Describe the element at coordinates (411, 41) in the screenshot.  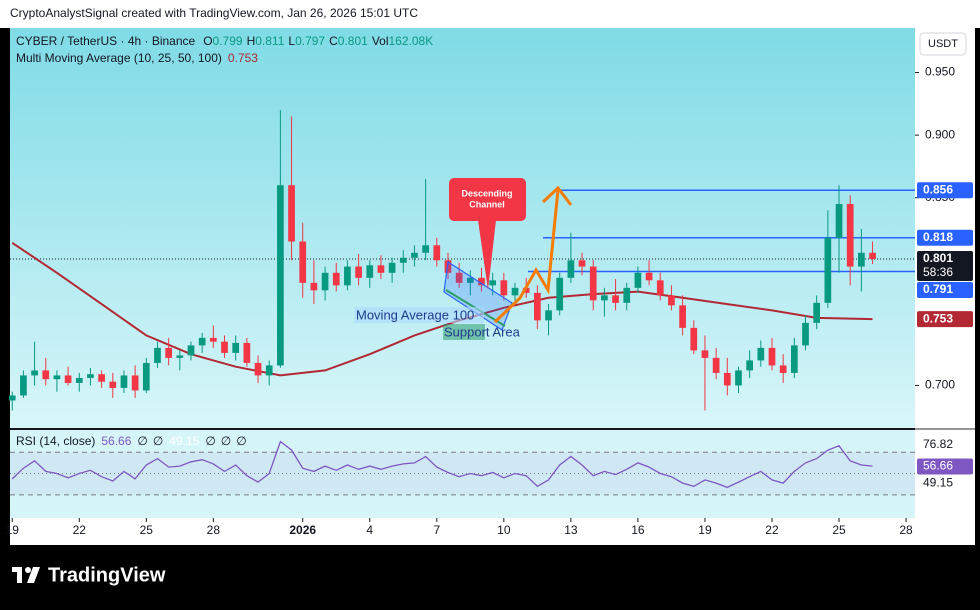
I see `legend-part: 162.08K` at that location.